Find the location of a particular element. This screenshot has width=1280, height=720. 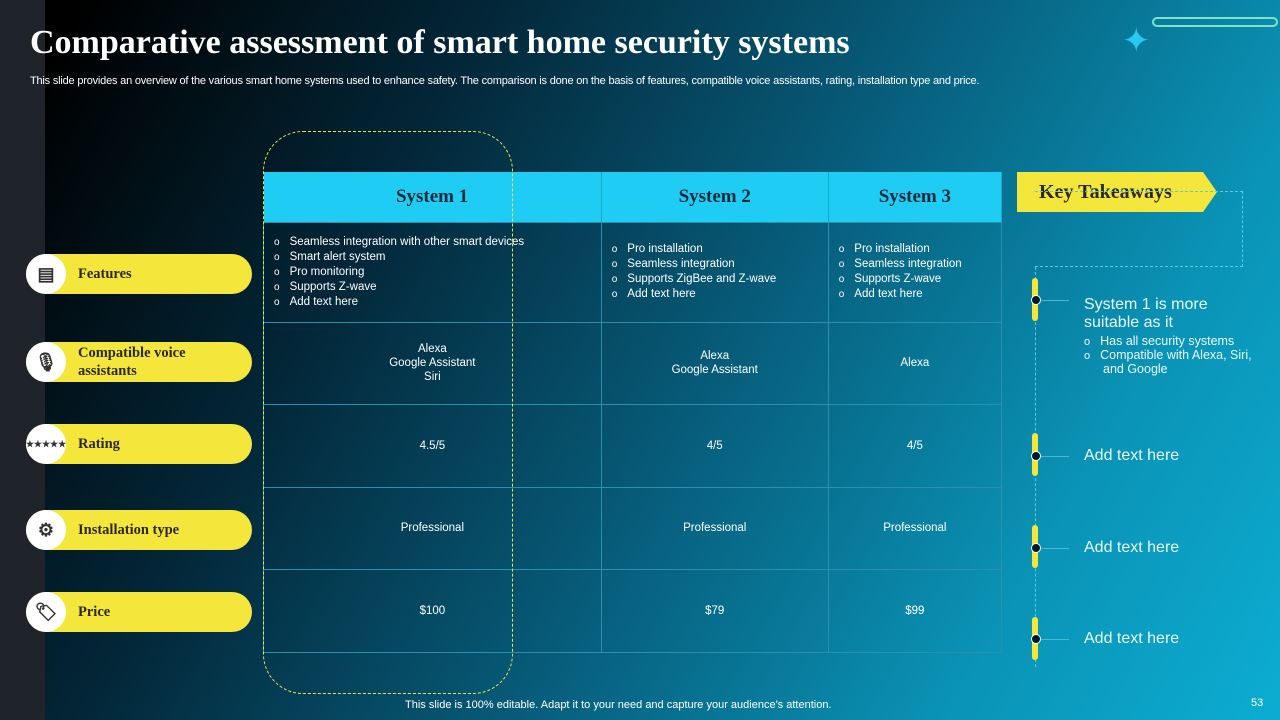

rating-gauge-icon: ★★★★★ is located at coordinates (46, 444).